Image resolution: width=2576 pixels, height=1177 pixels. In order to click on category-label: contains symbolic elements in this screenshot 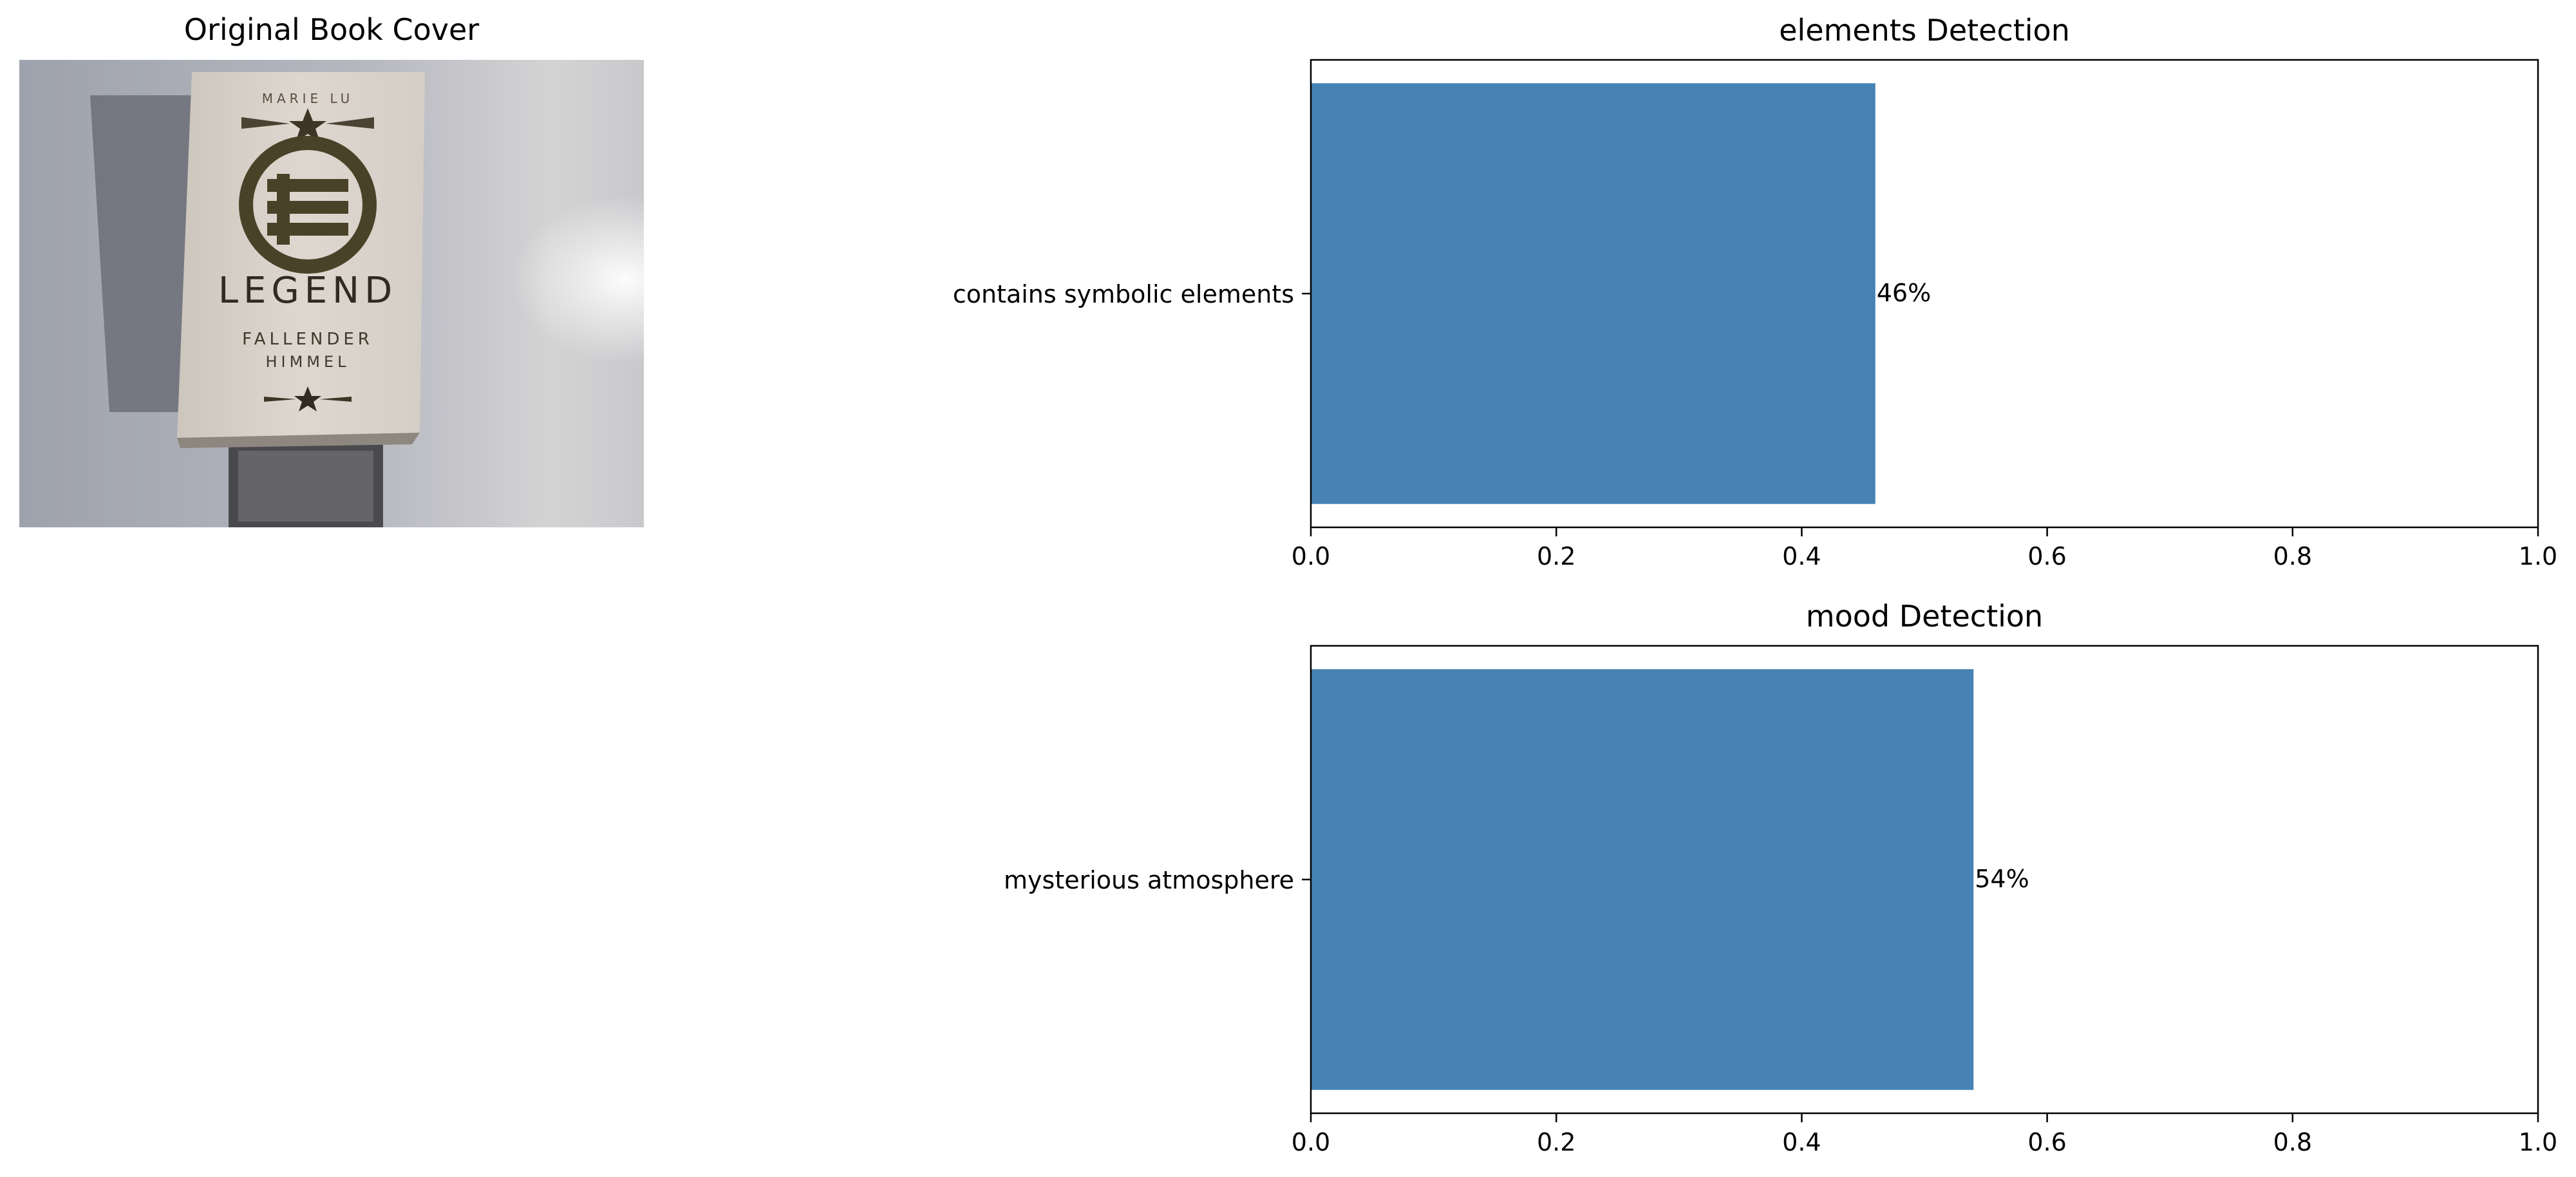, I will do `click(1123, 294)`.